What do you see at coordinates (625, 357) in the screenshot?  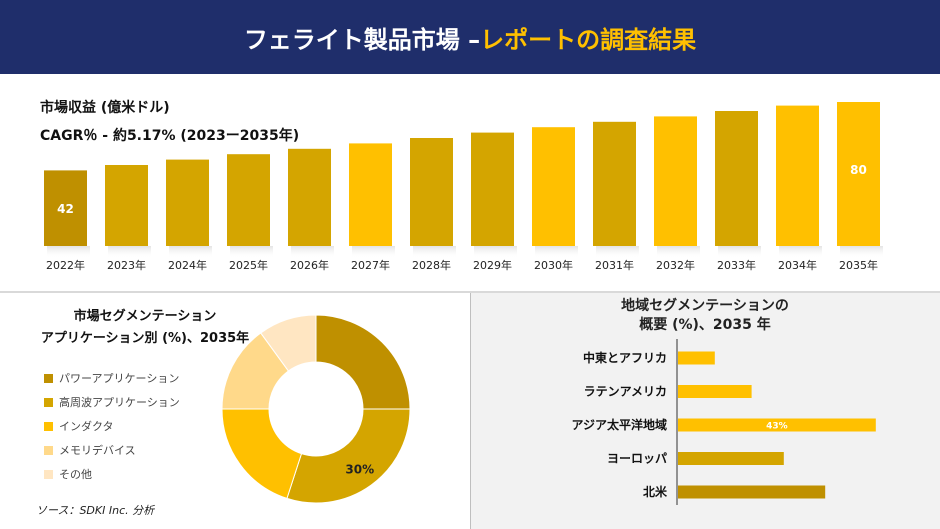 I see `region-tick-label: 中東とアフリカ` at bounding box center [625, 357].